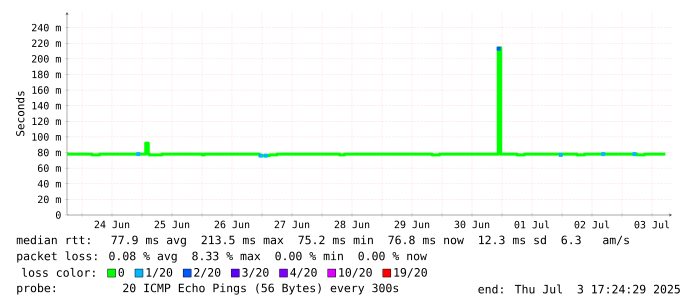 The height and width of the screenshot is (297, 697). I want to click on legend-label: 2/20, so click(207, 273).